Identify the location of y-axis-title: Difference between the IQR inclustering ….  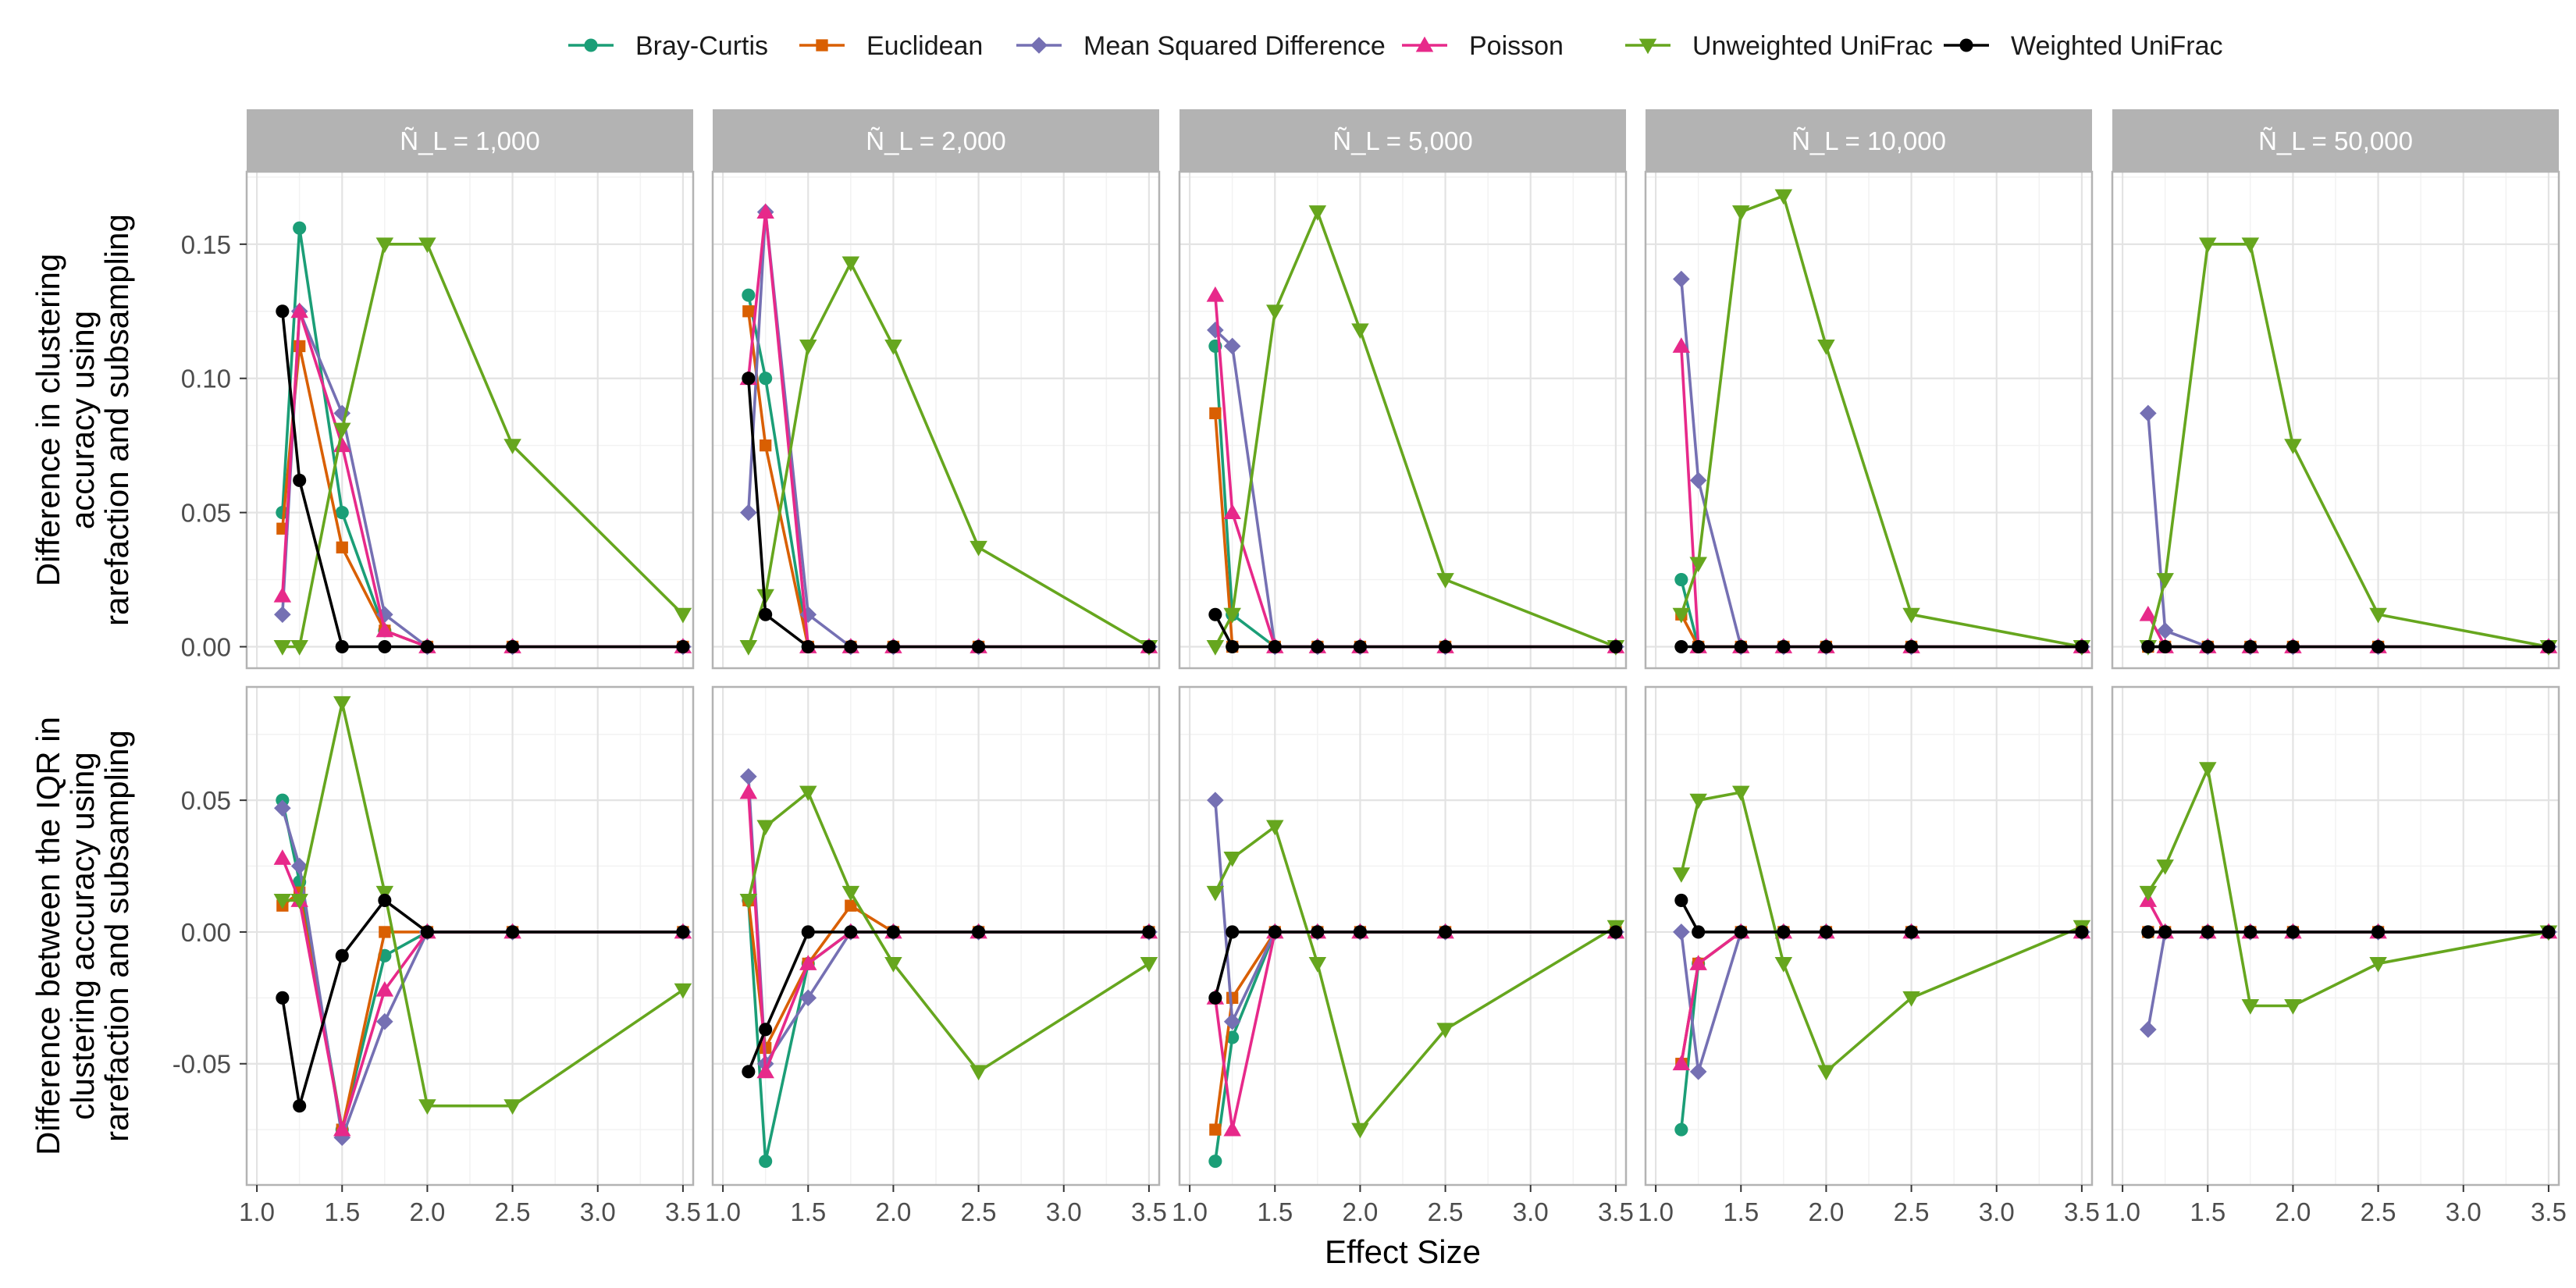
(82, 936).